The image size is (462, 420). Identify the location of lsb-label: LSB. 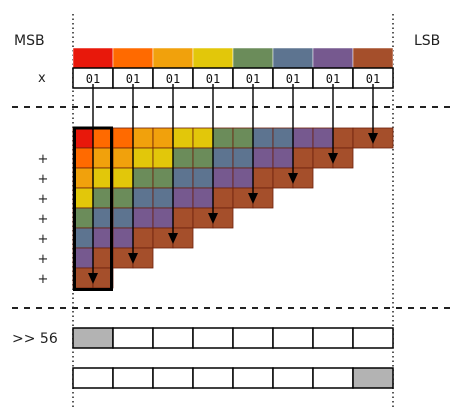
(427, 41).